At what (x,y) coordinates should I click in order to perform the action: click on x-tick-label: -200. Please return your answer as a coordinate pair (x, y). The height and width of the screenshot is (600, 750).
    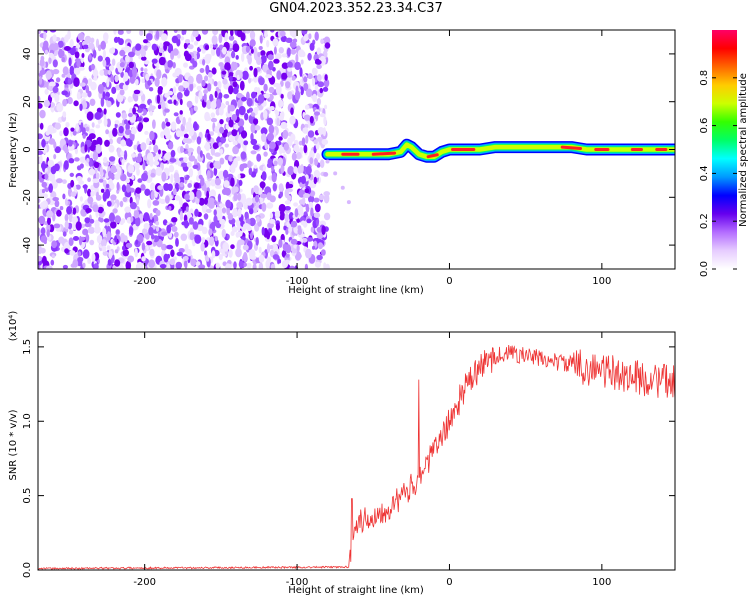
    Looking at the image, I should click on (144, 281).